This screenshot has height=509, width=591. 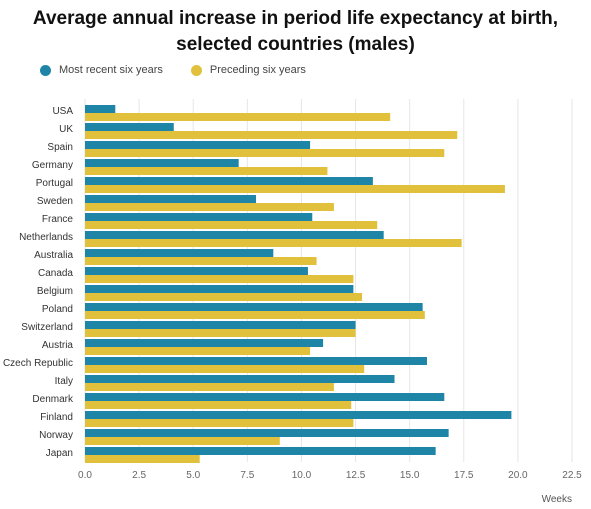 I want to click on category-label: France, so click(x=58, y=219).